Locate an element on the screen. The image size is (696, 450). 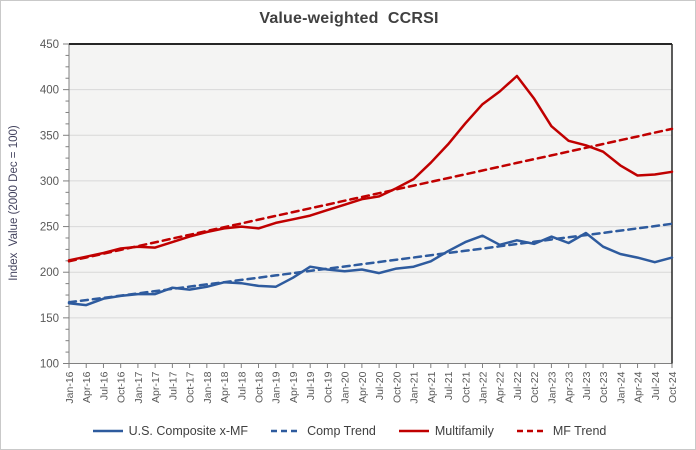
x-tick-label: Jul-24 is located at coordinates (656, 385).